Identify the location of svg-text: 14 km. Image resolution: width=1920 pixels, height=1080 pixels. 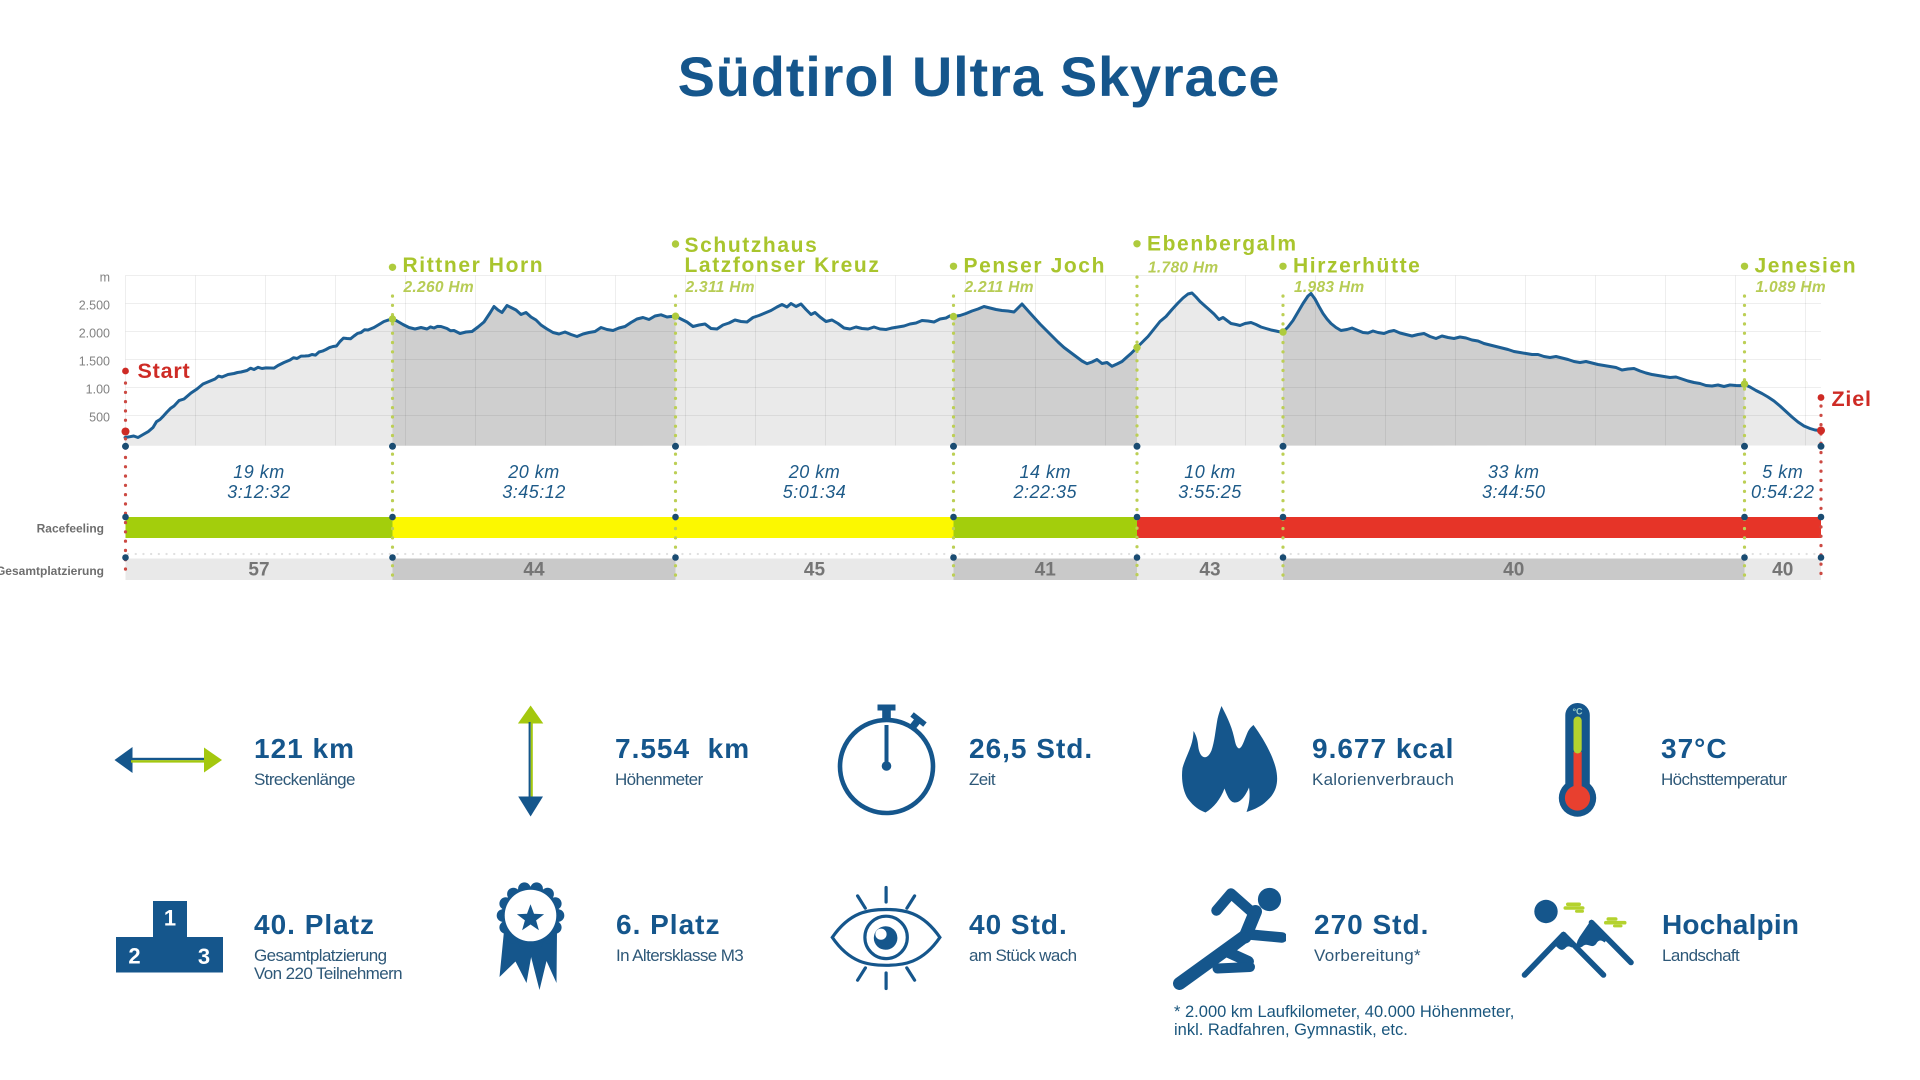
(1045, 472).